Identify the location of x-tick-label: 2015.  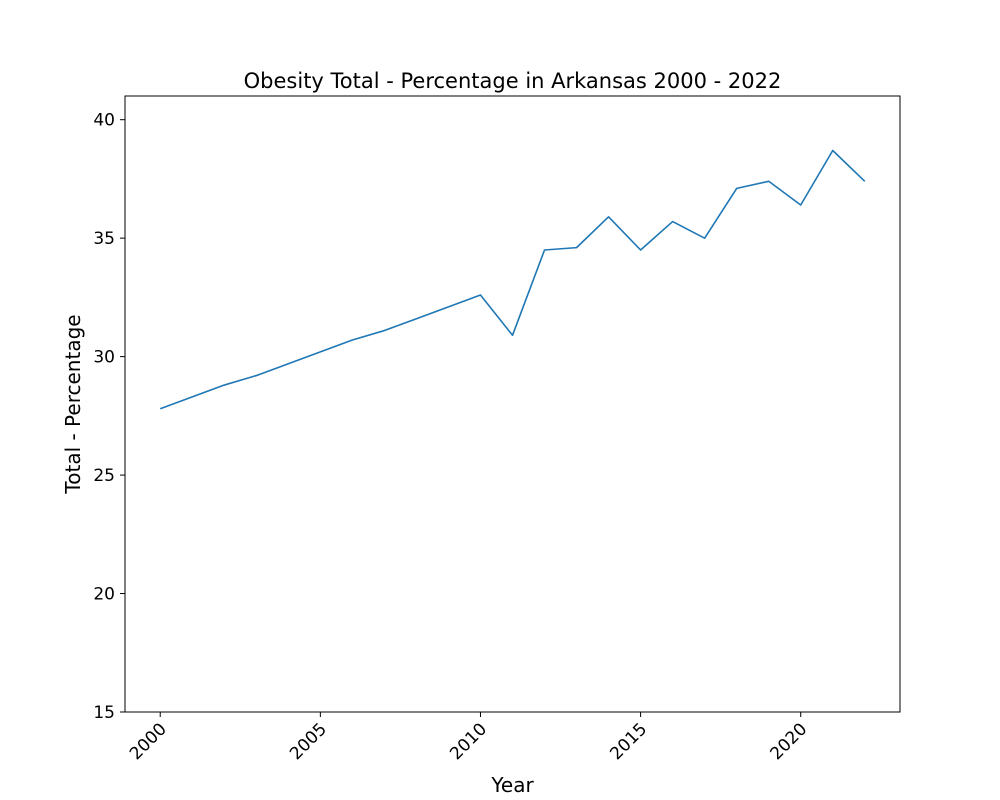
(628, 741).